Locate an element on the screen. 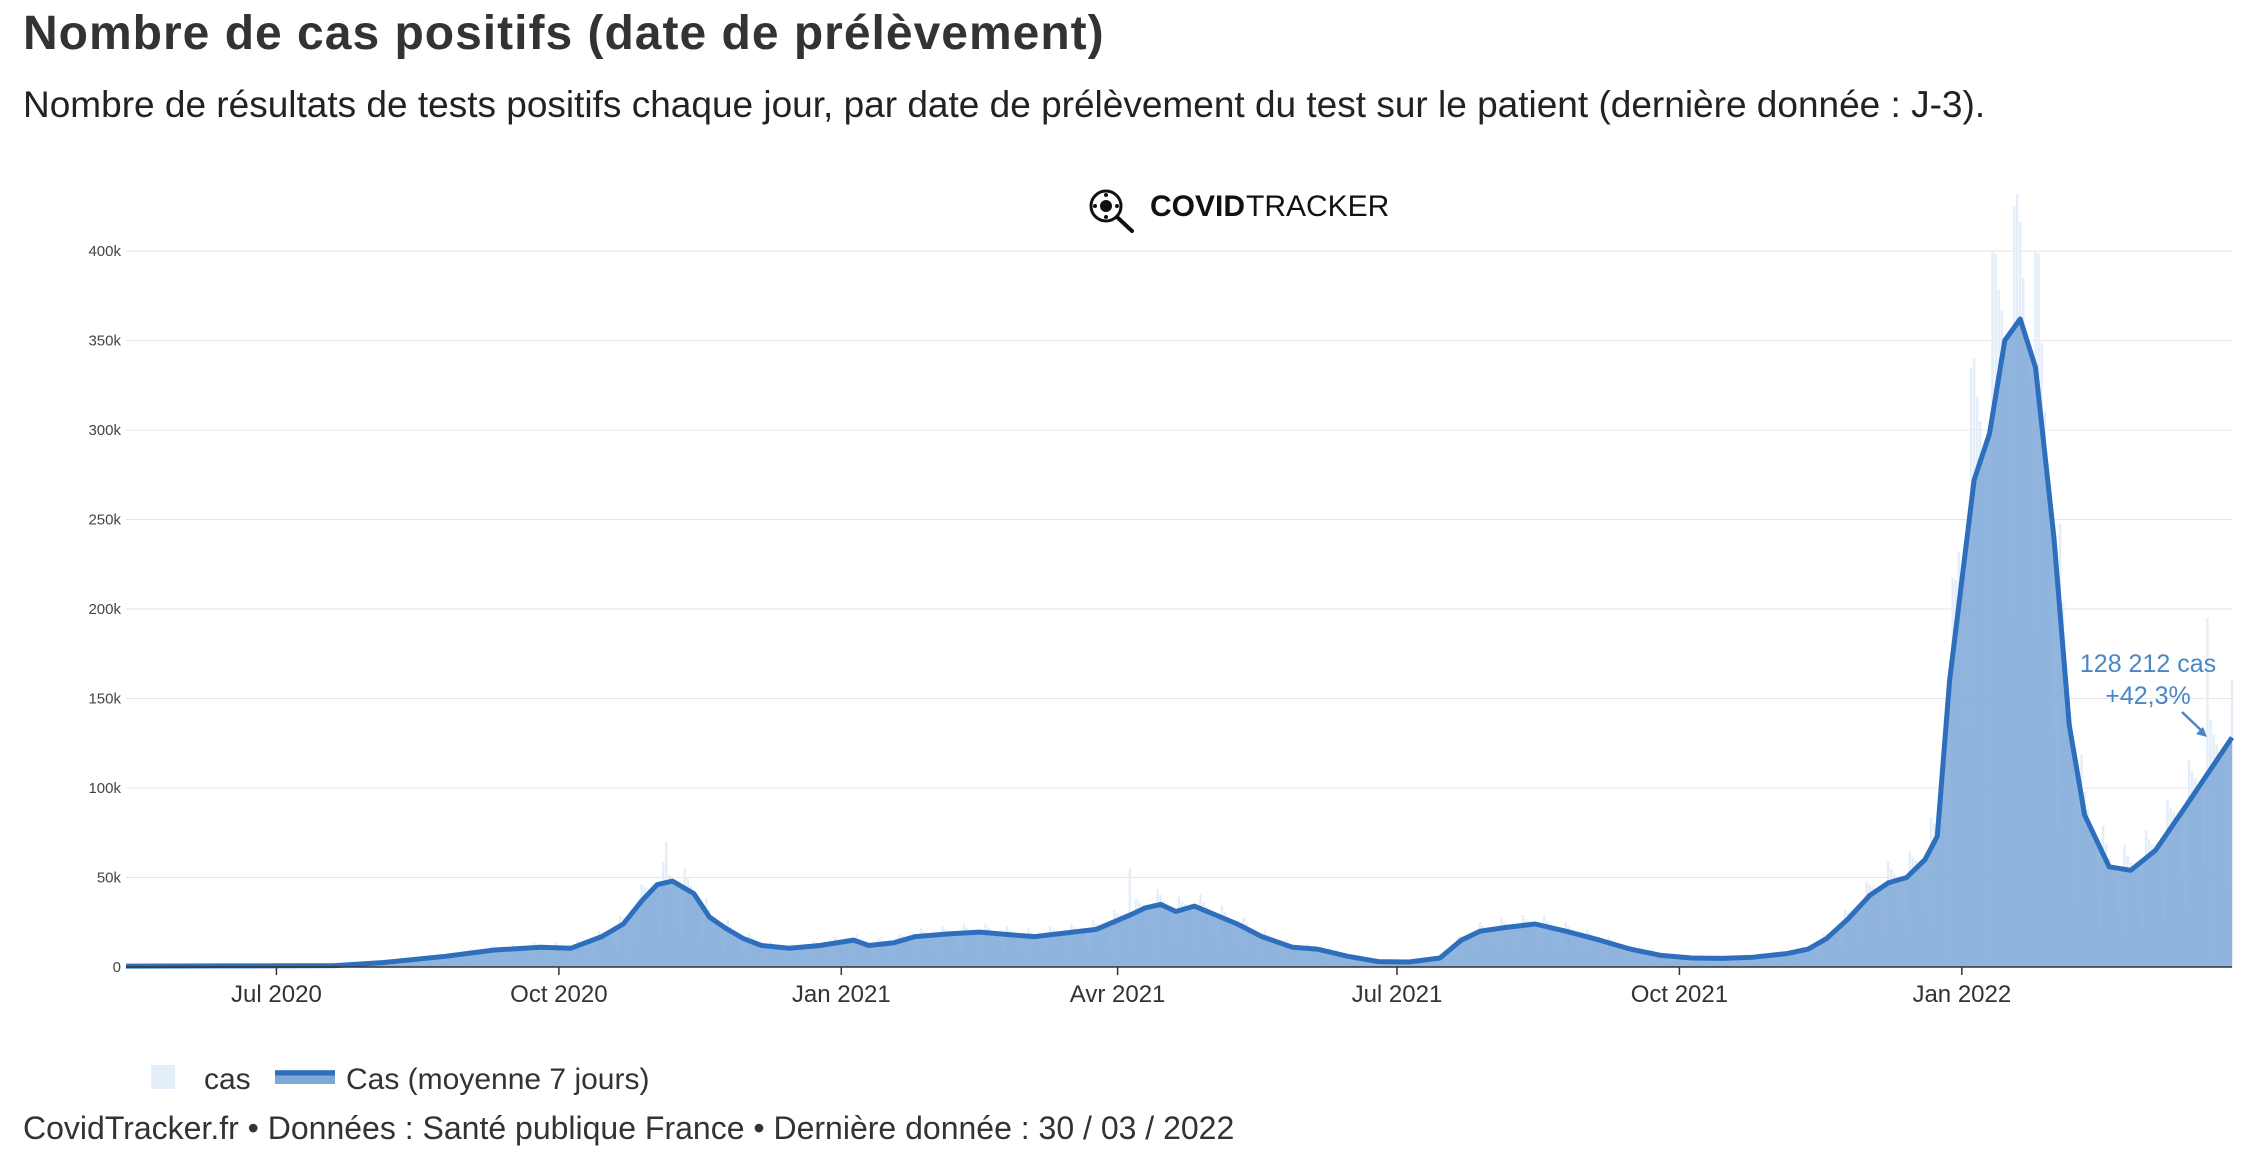  legend-label-avg: Cas (moyenne 7 jours) is located at coordinates (497, 1079).